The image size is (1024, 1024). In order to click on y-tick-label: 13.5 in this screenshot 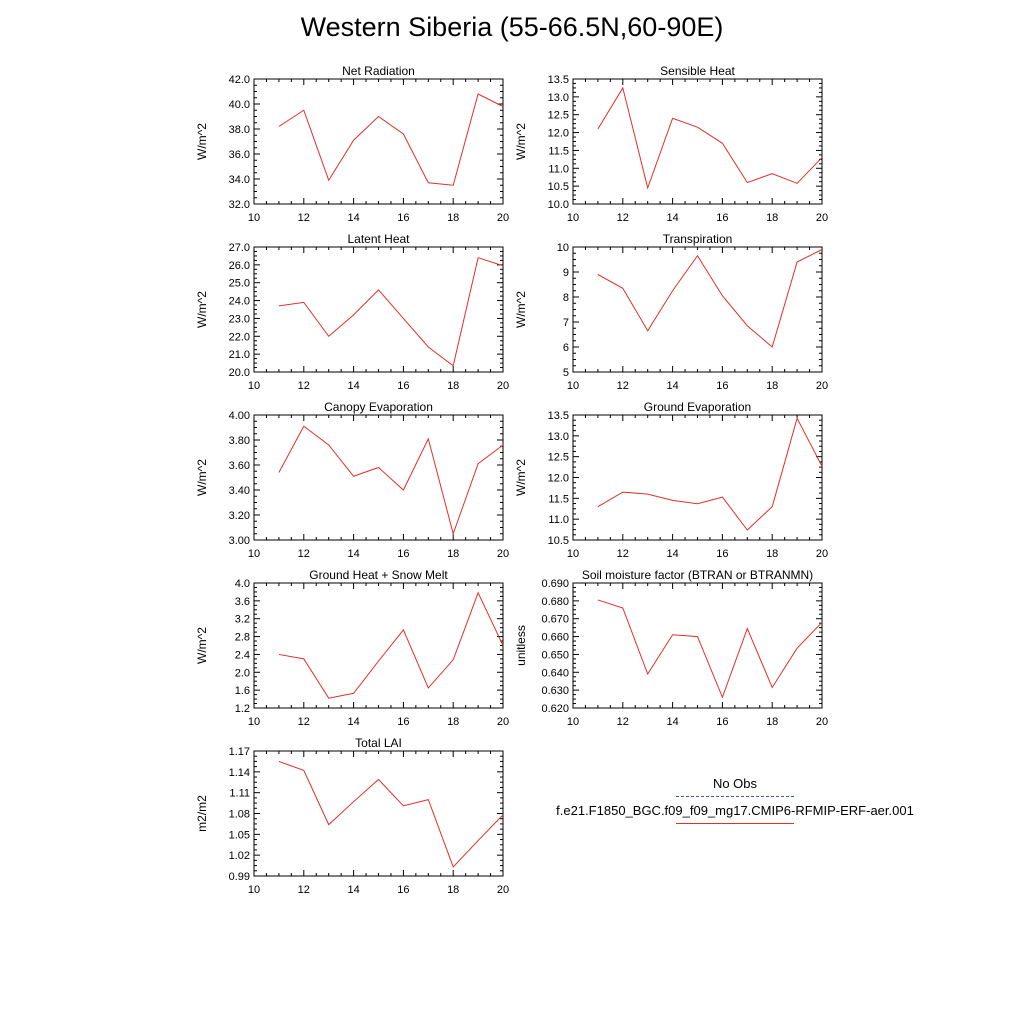, I will do `click(558, 416)`.